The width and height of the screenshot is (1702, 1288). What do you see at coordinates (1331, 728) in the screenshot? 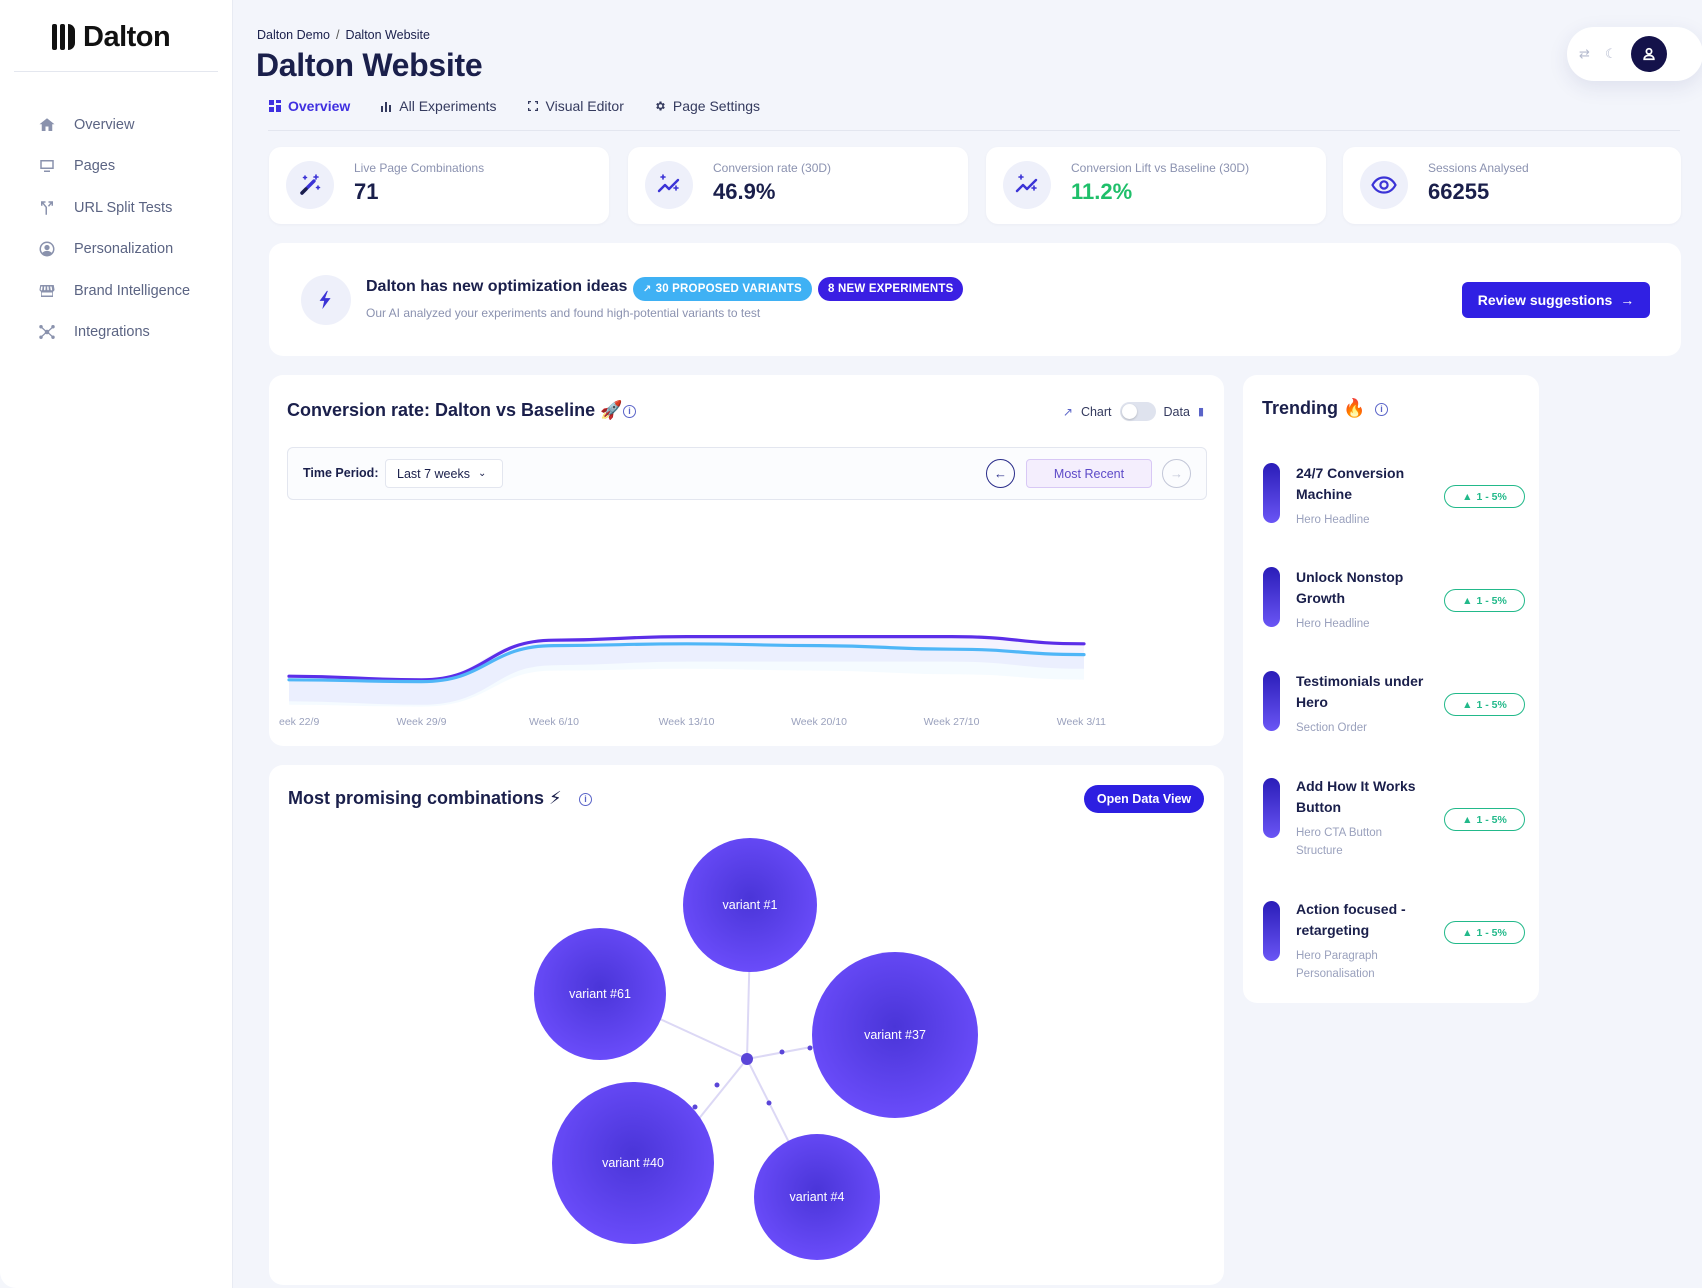
I see `trend-category: Section Order` at bounding box center [1331, 728].